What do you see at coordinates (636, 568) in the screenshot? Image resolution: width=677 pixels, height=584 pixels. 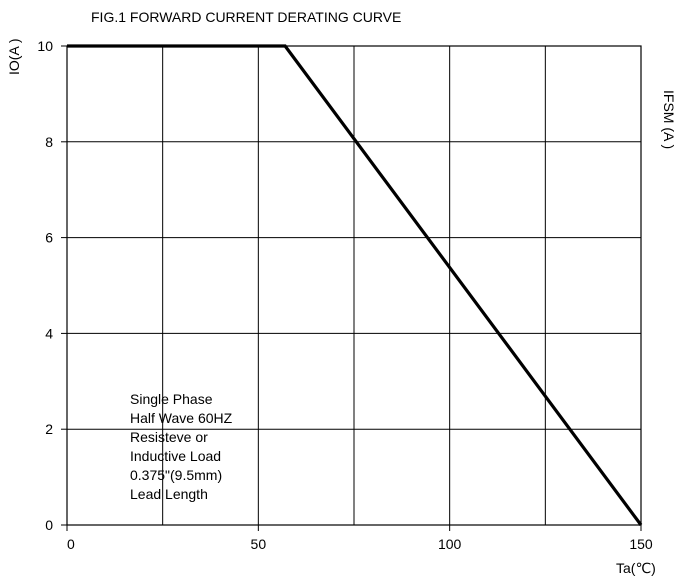 I see `x-axis-label: Ta(℃)` at bounding box center [636, 568].